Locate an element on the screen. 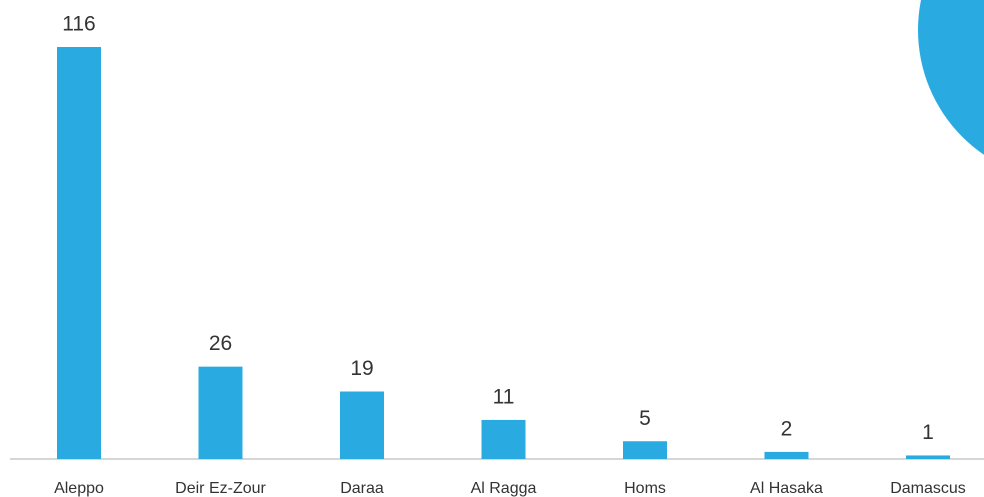 The image size is (984, 497). value-label: 26 is located at coordinates (220, 343).